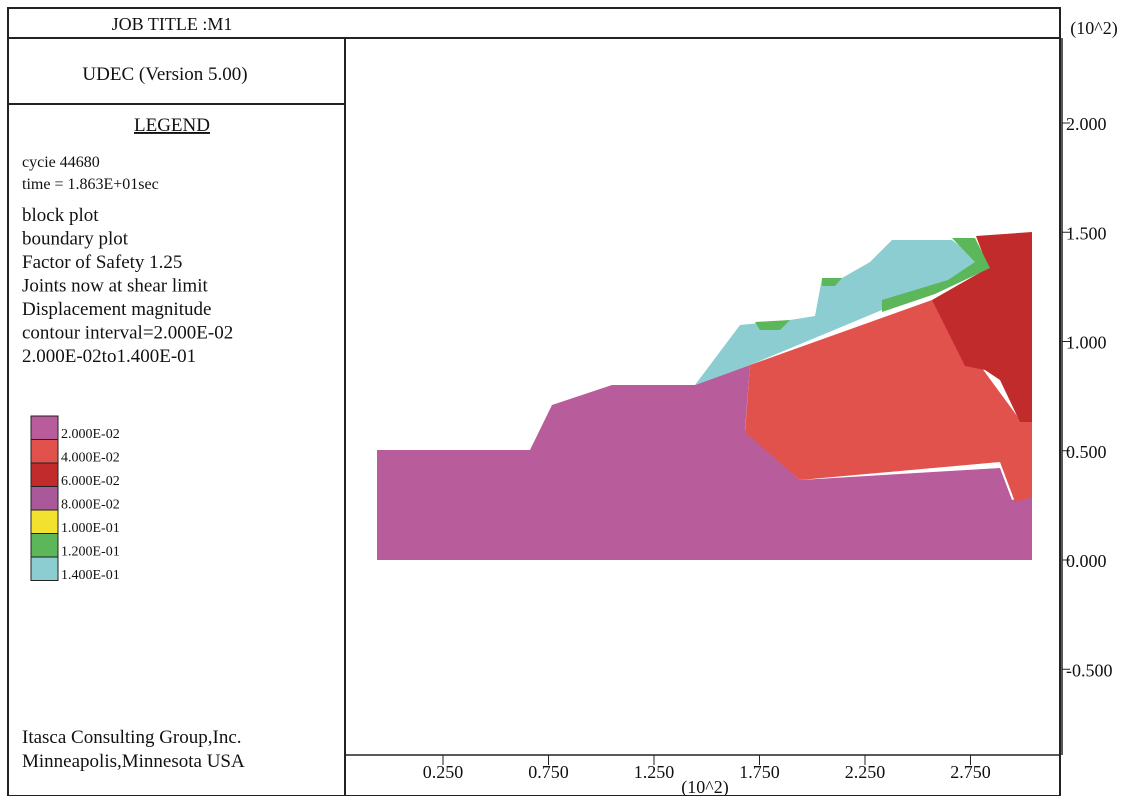  I want to click on y-tick-label: 2.000, so click(1086, 124).